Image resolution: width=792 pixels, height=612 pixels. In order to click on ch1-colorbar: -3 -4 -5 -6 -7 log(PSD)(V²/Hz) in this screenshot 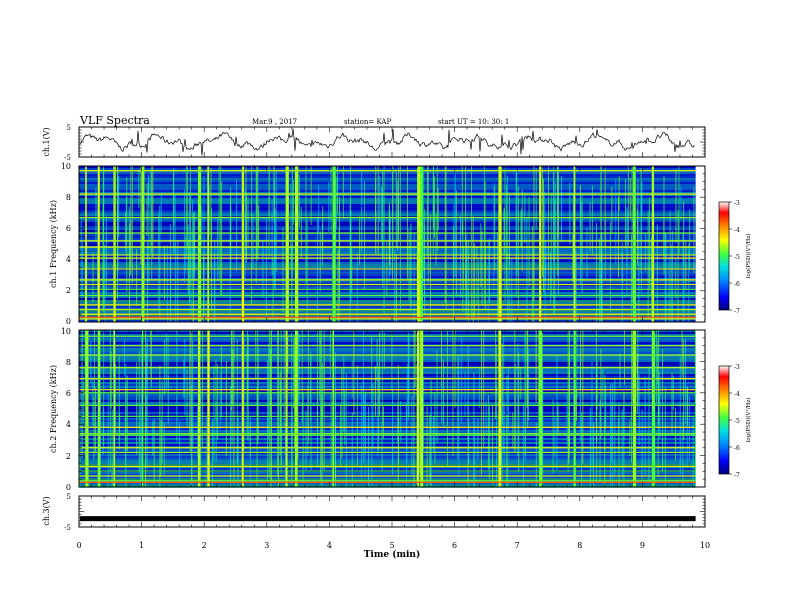, I will do `click(735, 257)`.